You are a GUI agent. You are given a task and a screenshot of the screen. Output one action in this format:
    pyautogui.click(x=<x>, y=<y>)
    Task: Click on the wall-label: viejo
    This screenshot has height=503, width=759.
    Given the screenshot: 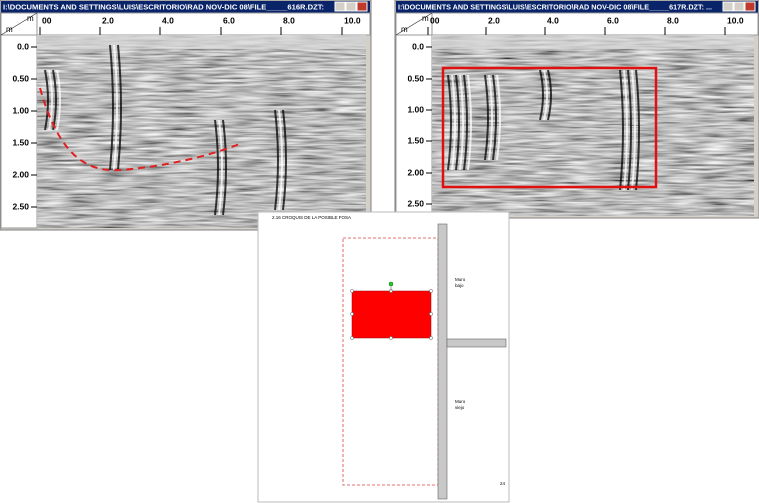 What is the action you would take?
    pyautogui.click(x=460, y=407)
    